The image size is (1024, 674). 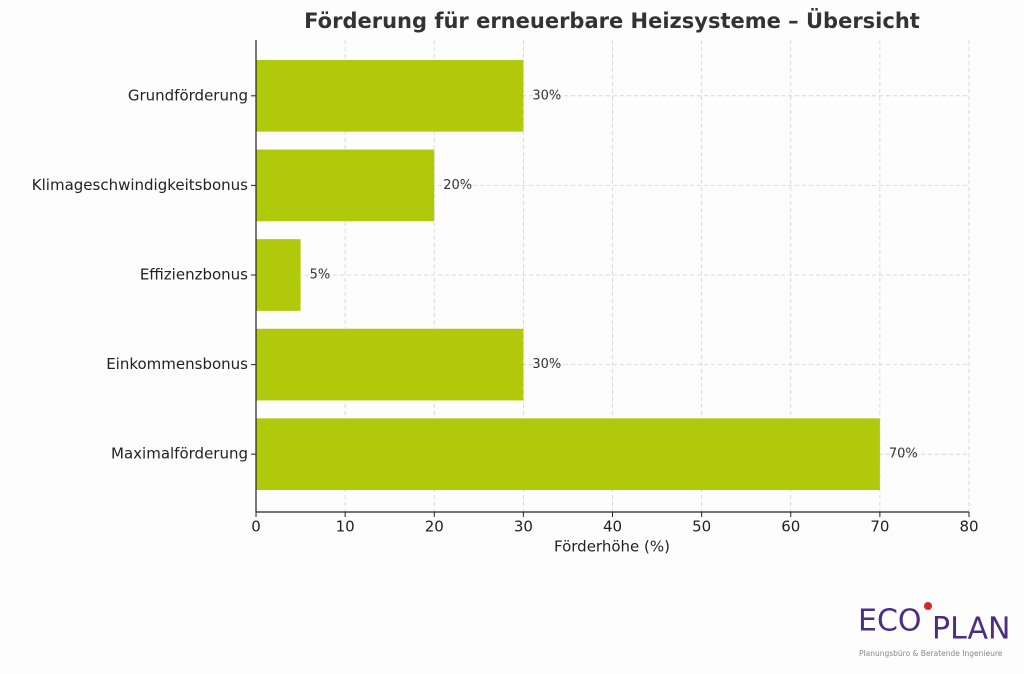 What do you see at coordinates (968, 527) in the screenshot?
I see `x-tick-label: 80` at bounding box center [968, 527].